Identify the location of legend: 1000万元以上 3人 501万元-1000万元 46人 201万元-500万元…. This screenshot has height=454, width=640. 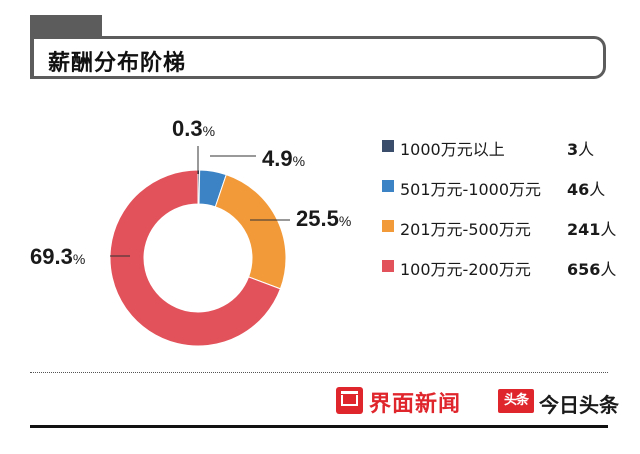
(502, 216).